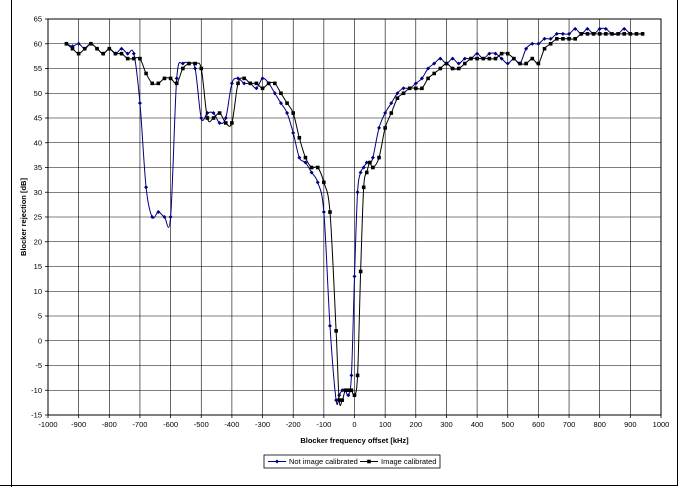 The height and width of the screenshot is (487, 679). I want to click on x-tick-label: 0, so click(354, 424).